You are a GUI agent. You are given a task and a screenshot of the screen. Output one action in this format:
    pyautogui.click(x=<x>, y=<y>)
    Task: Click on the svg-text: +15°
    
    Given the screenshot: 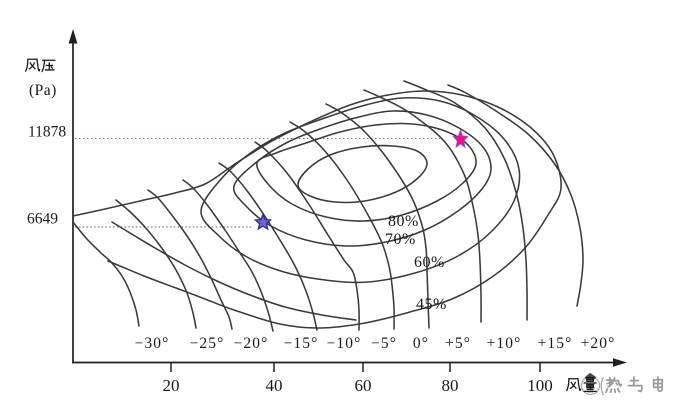 What is the action you would take?
    pyautogui.click(x=555, y=343)
    